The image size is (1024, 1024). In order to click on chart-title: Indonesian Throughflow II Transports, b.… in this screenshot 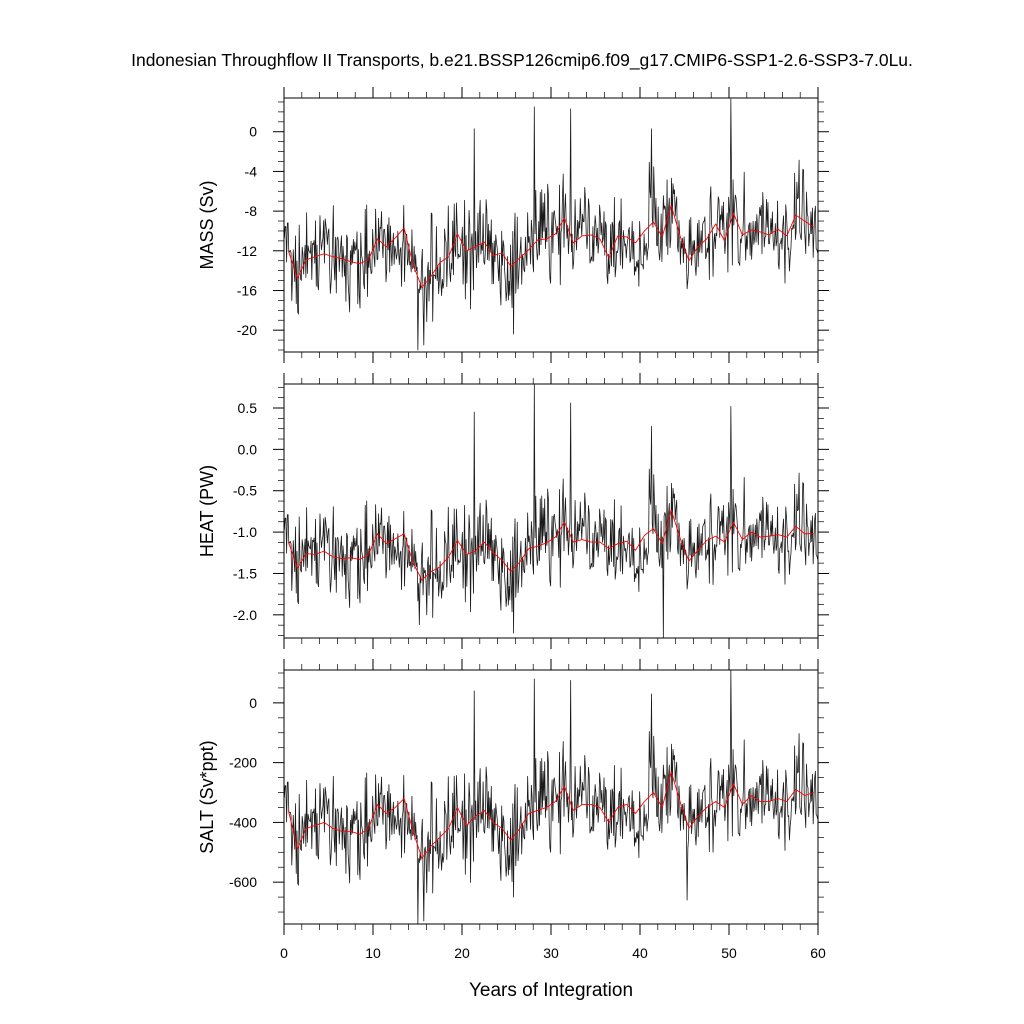, I will do `click(522, 60)`.